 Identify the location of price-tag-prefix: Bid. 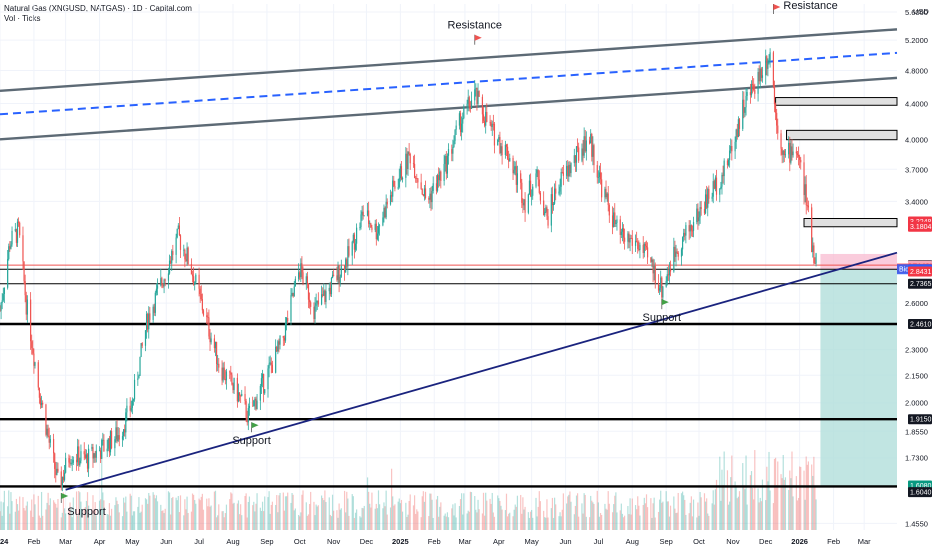
(904, 270).